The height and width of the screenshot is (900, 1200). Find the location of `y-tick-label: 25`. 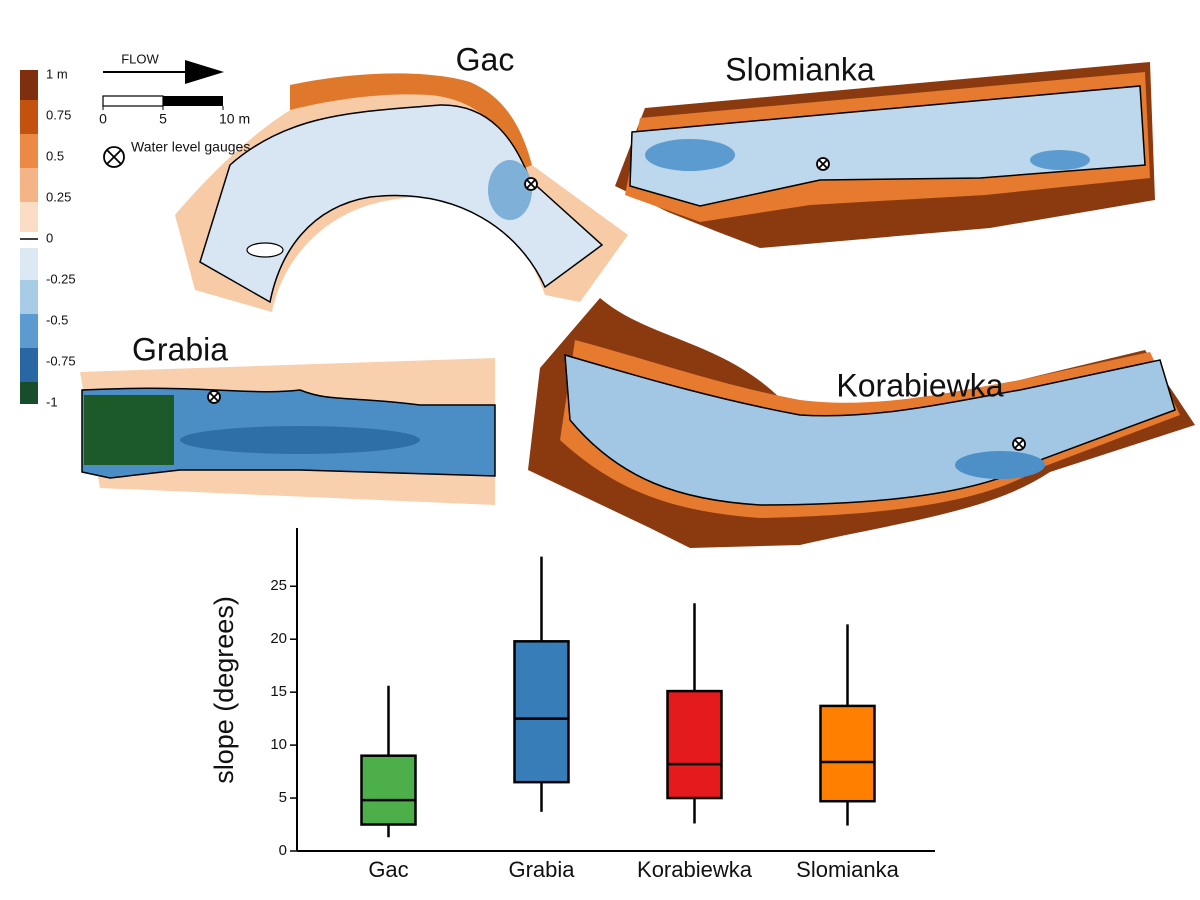

y-tick-label: 25 is located at coordinates (278, 585).